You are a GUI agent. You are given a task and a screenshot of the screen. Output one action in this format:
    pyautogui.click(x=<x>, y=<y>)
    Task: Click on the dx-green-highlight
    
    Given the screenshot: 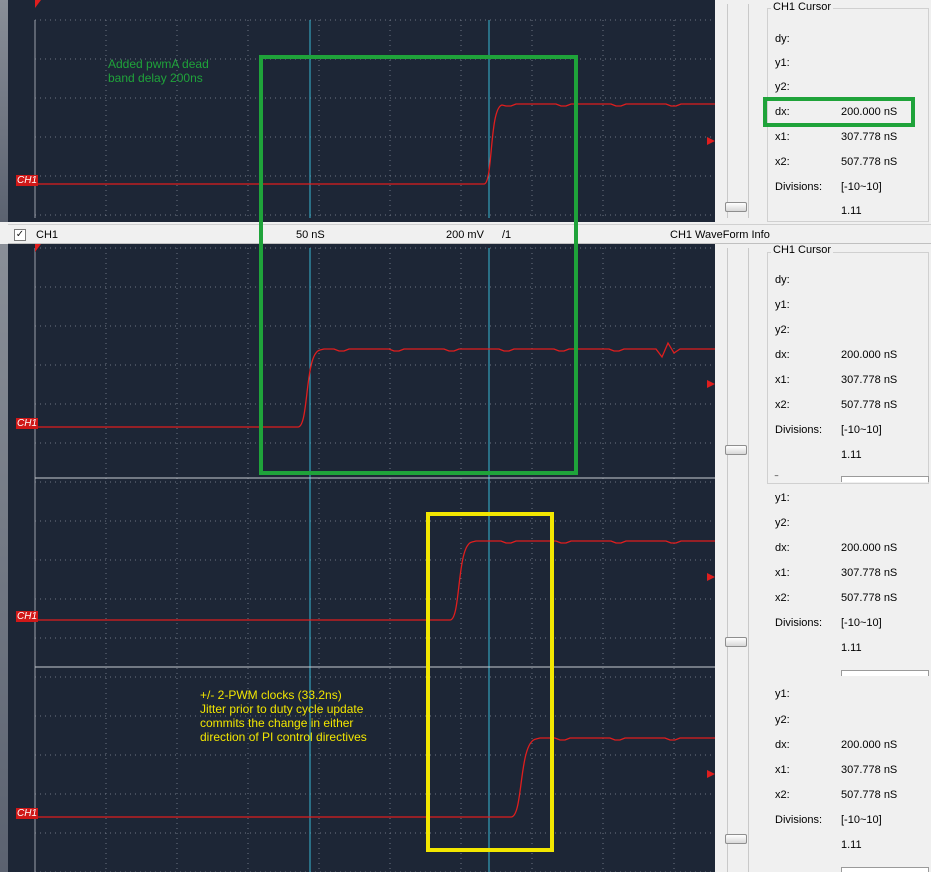 What is the action you would take?
    pyautogui.click(x=839, y=112)
    